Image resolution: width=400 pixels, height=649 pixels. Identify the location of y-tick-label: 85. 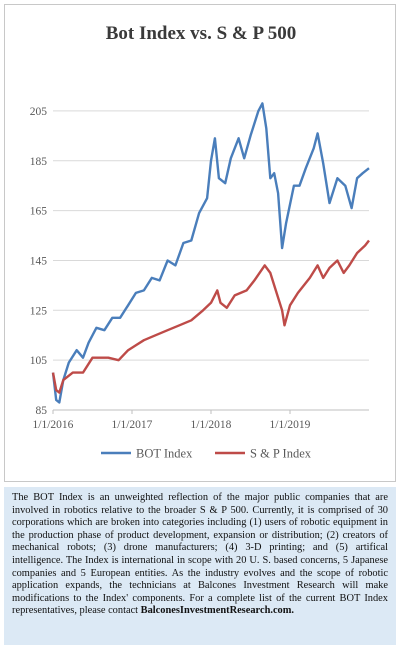
(42, 411).